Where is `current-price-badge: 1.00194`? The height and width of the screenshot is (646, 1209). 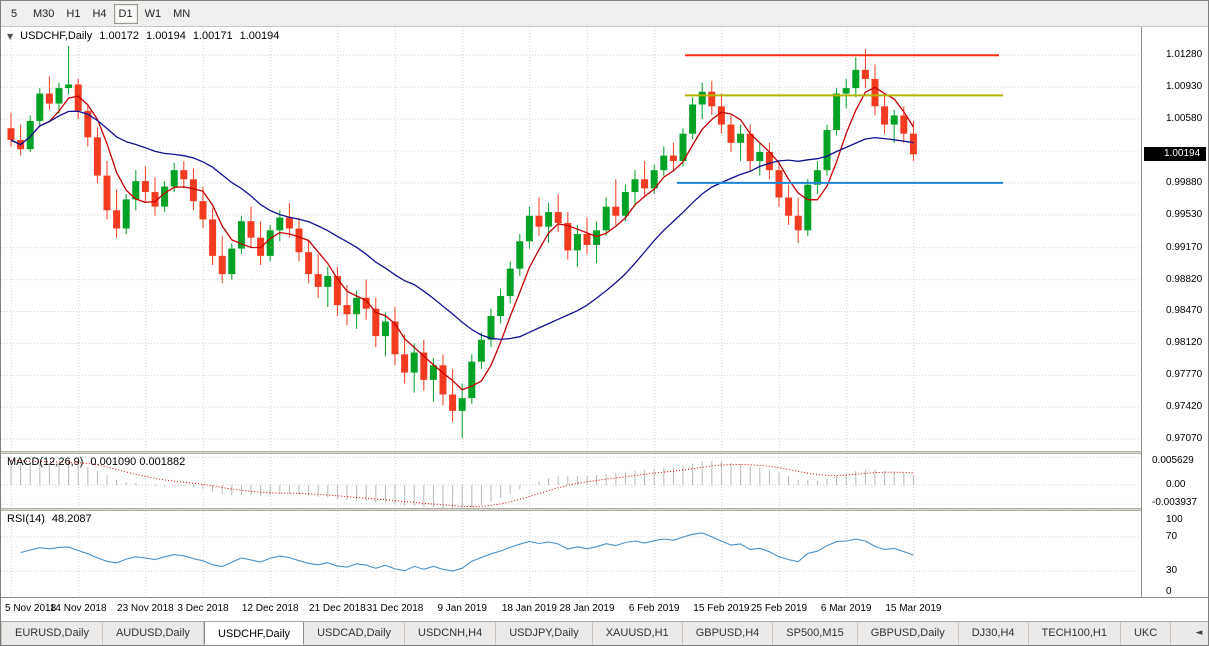 current-price-badge: 1.00194 is located at coordinates (1175, 154).